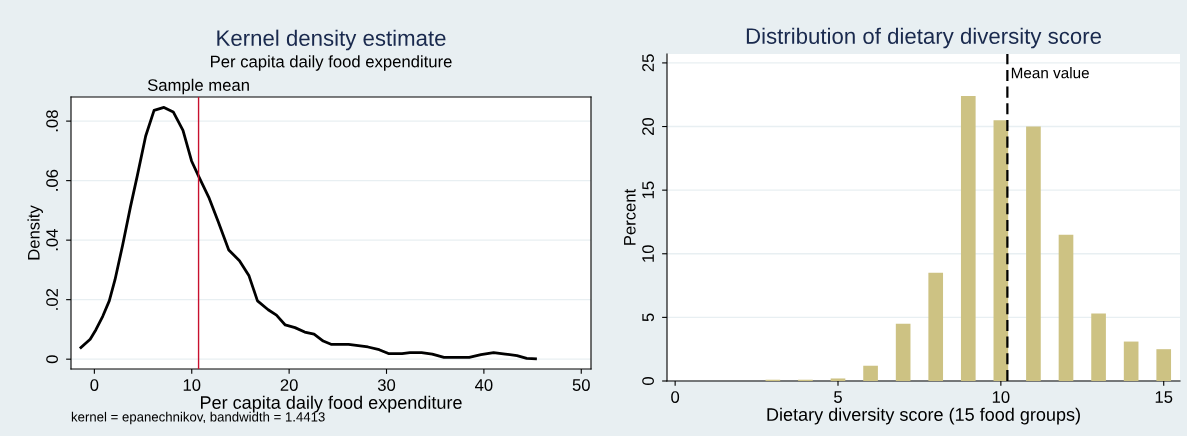  I want to click on x-axis-title: Dietary diversity score (15 food groups), so click(923, 416).